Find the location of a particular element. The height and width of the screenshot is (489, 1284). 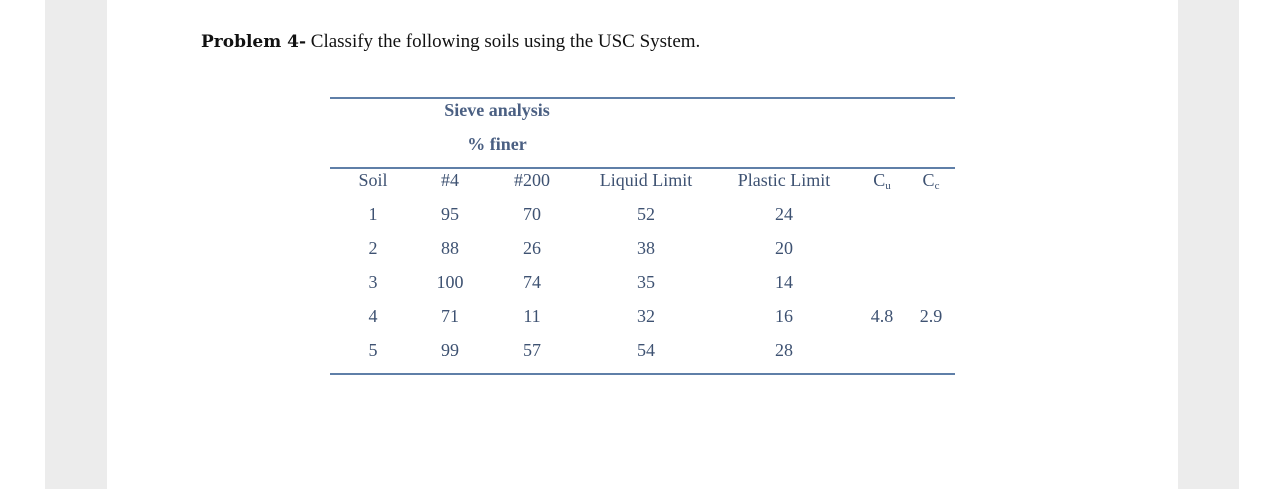

cell: 74 is located at coordinates (532, 282).